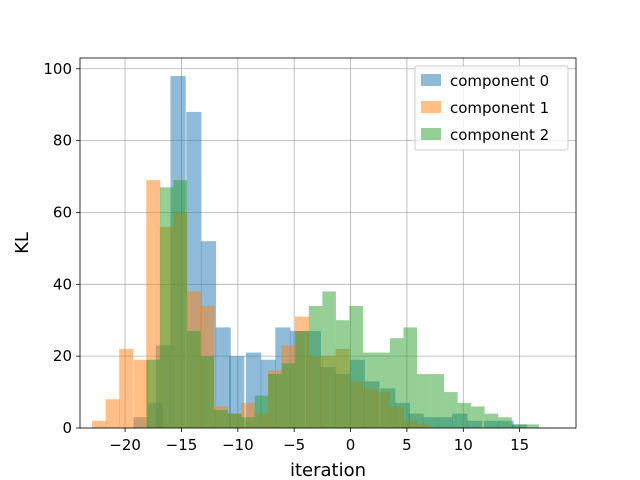 The width and height of the screenshot is (640, 480). Describe the element at coordinates (62, 284) in the screenshot. I see `y-tick-label: 40` at that location.